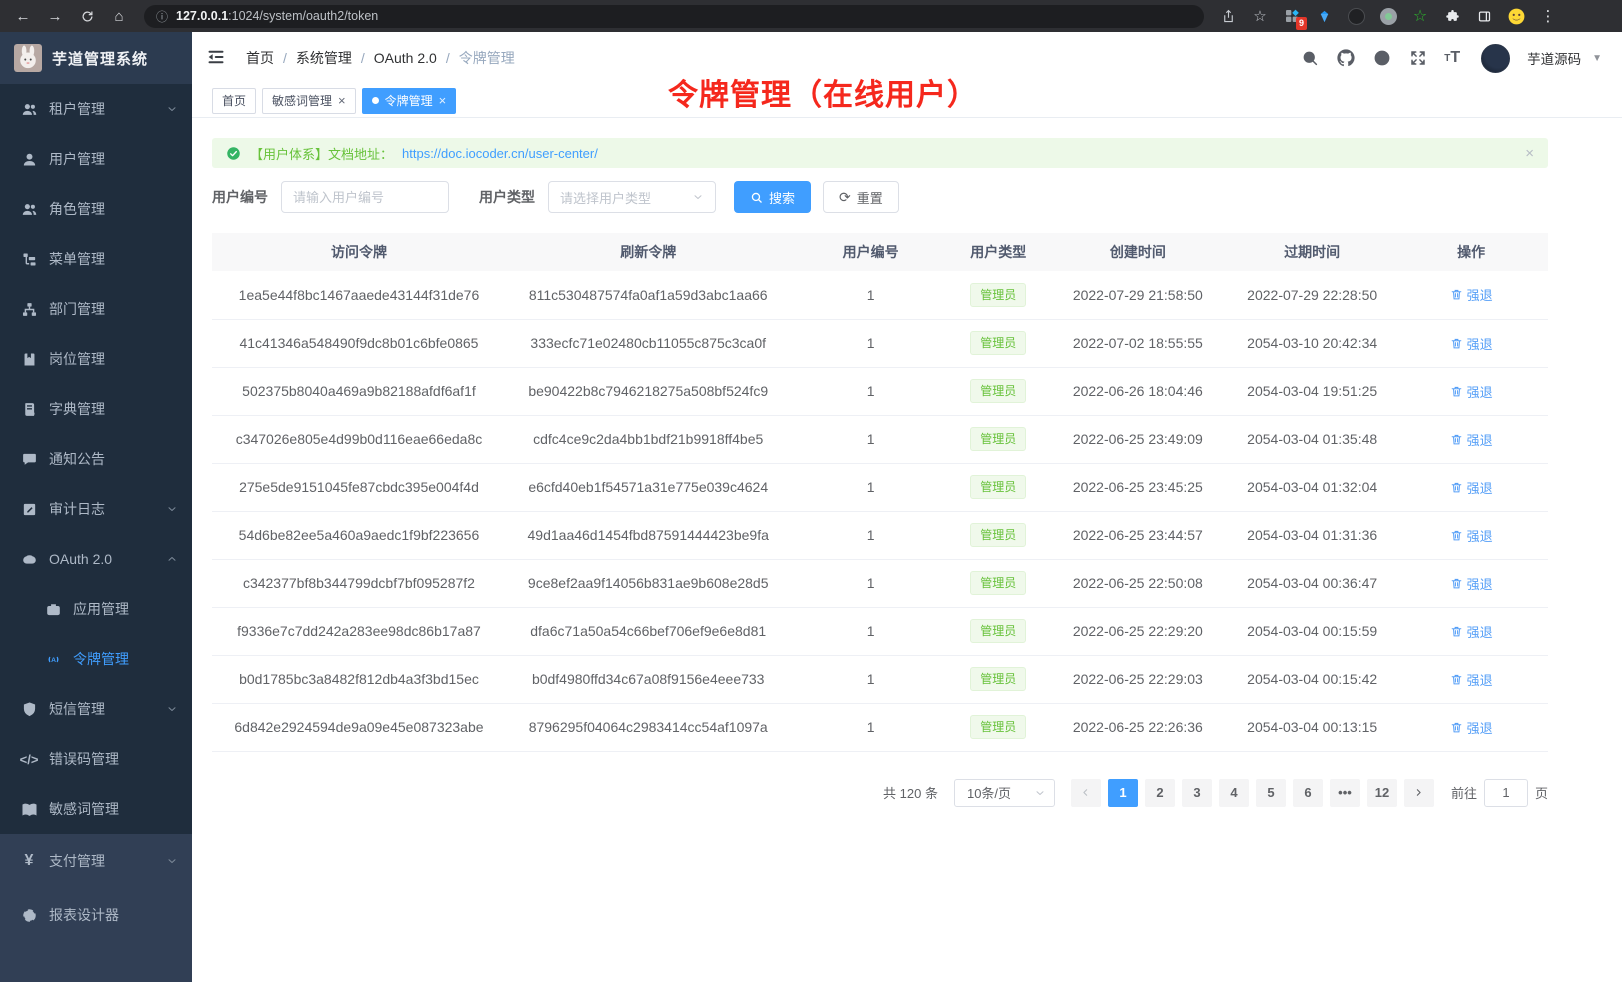 This screenshot has height=982, width=1622. What do you see at coordinates (96, 159) in the screenshot?
I see `sidebar-item-user: 用户管理` at bounding box center [96, 159].